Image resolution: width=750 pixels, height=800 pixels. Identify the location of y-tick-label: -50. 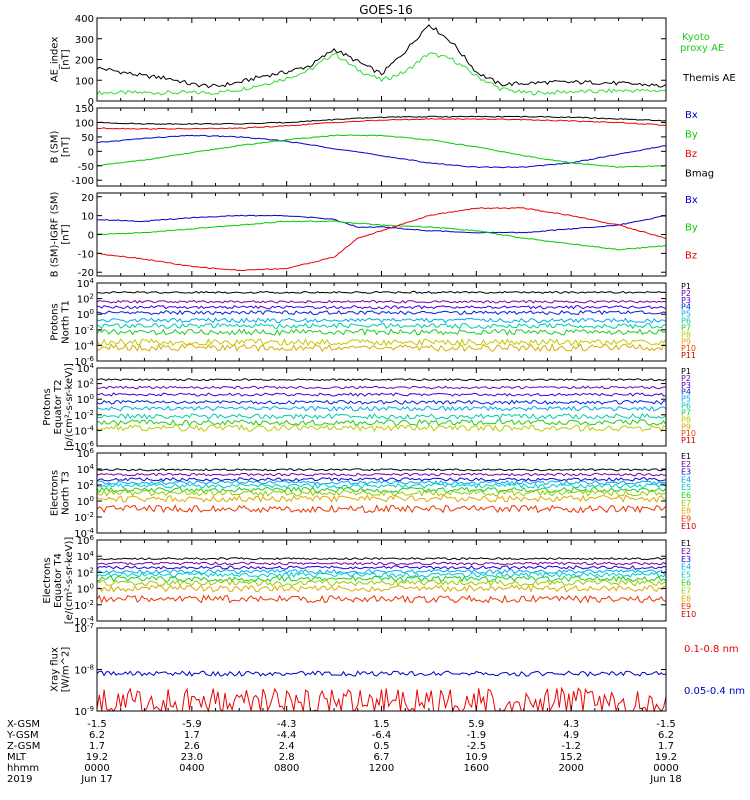
(86, 167).